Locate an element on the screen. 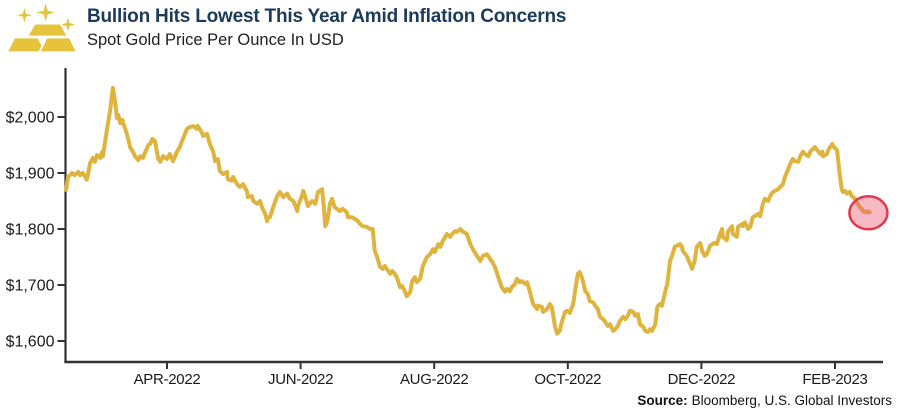 This screenshot has height=416, width=900. x-tick-label: FEB-2023 is located at coordinates (834, 379).